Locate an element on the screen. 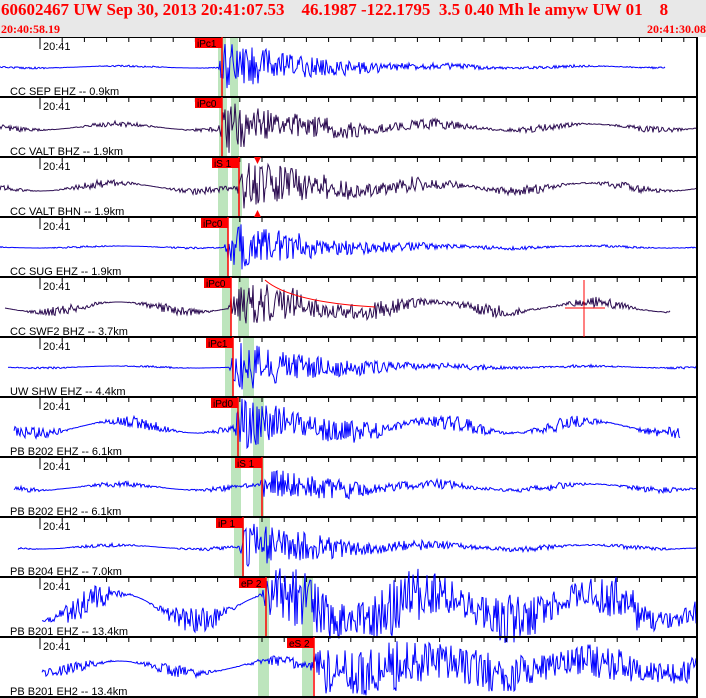  trace-panel: 20:41 iS 1 PB B202 EH2 -- 6.1km is located at coordinates (349, 487).